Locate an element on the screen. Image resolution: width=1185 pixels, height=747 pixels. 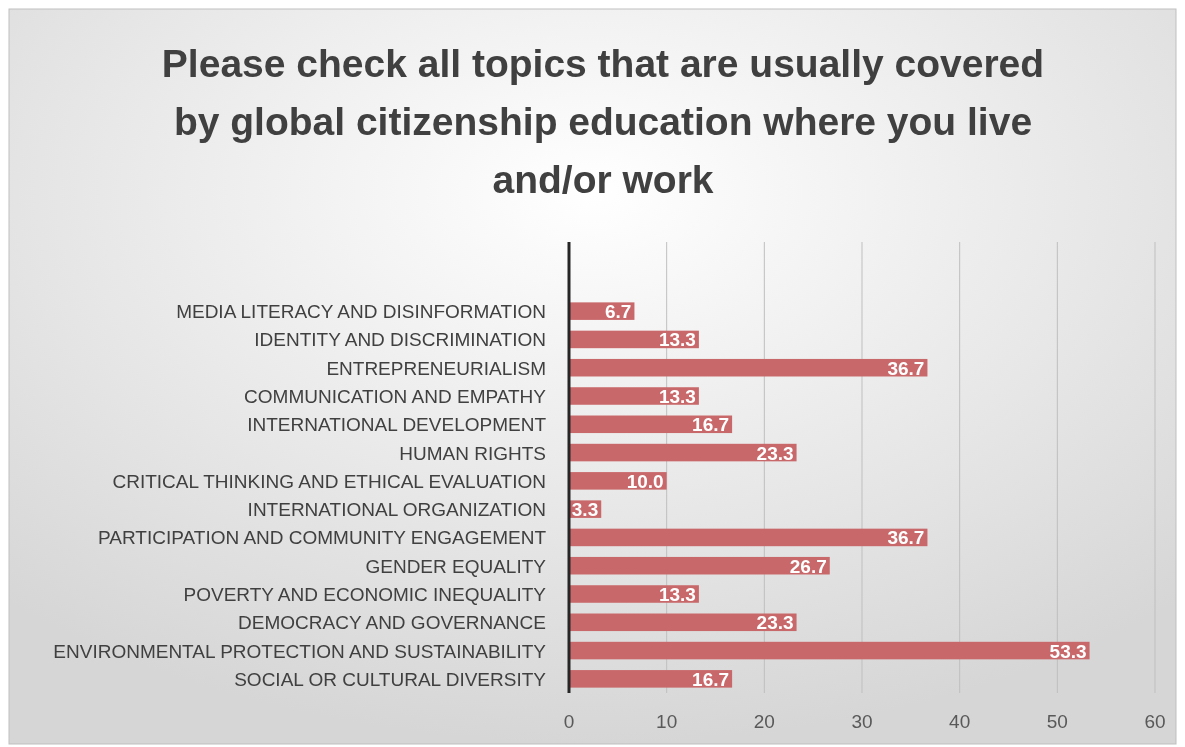
data-label: 26.7 is located at coordinates (808, 566).